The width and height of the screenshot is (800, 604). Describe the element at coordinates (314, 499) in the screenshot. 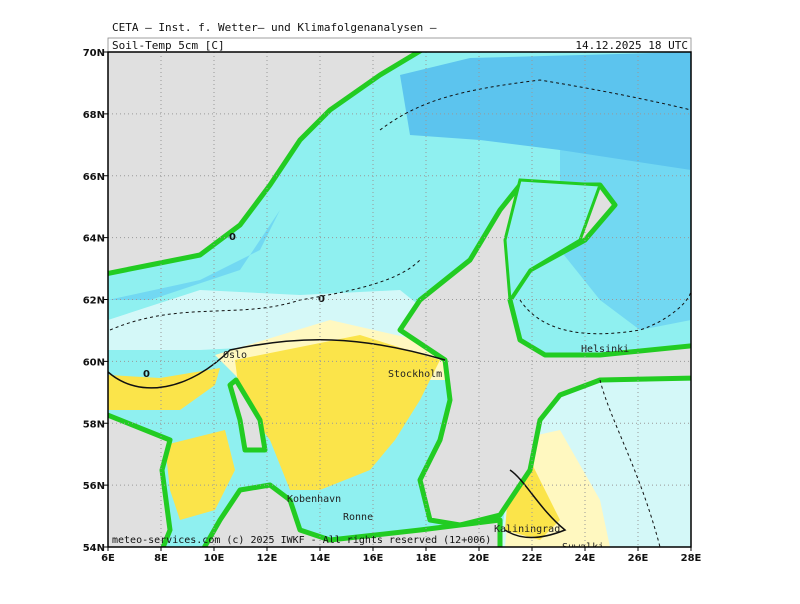

I see `city-label: Kobenhavn` at that location.